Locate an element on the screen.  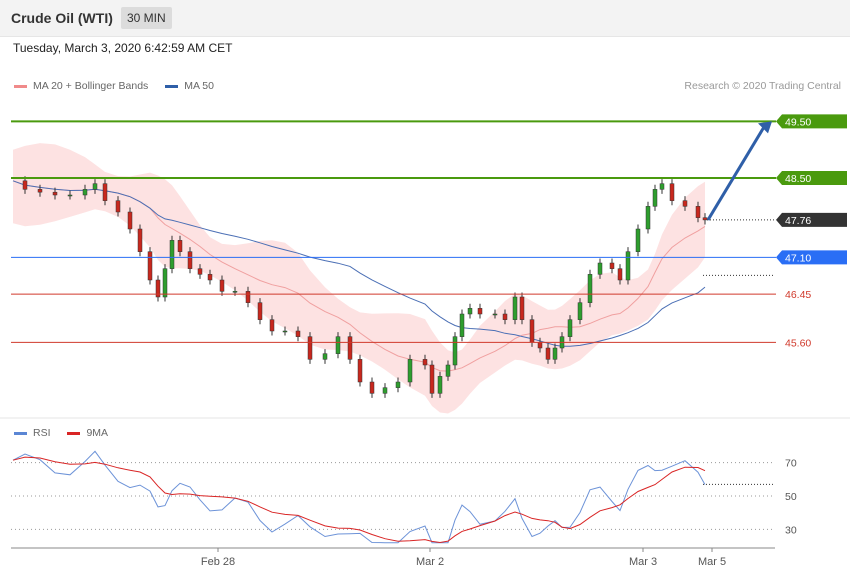
rsi-line is located at coordinates (359, 497).